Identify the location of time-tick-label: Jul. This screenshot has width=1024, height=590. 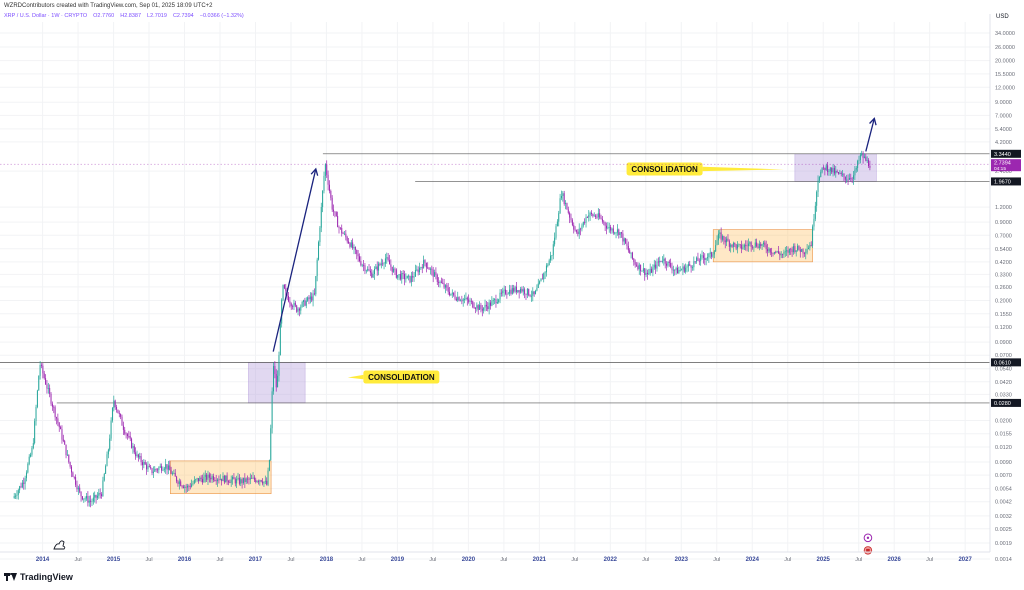
(858, 560).